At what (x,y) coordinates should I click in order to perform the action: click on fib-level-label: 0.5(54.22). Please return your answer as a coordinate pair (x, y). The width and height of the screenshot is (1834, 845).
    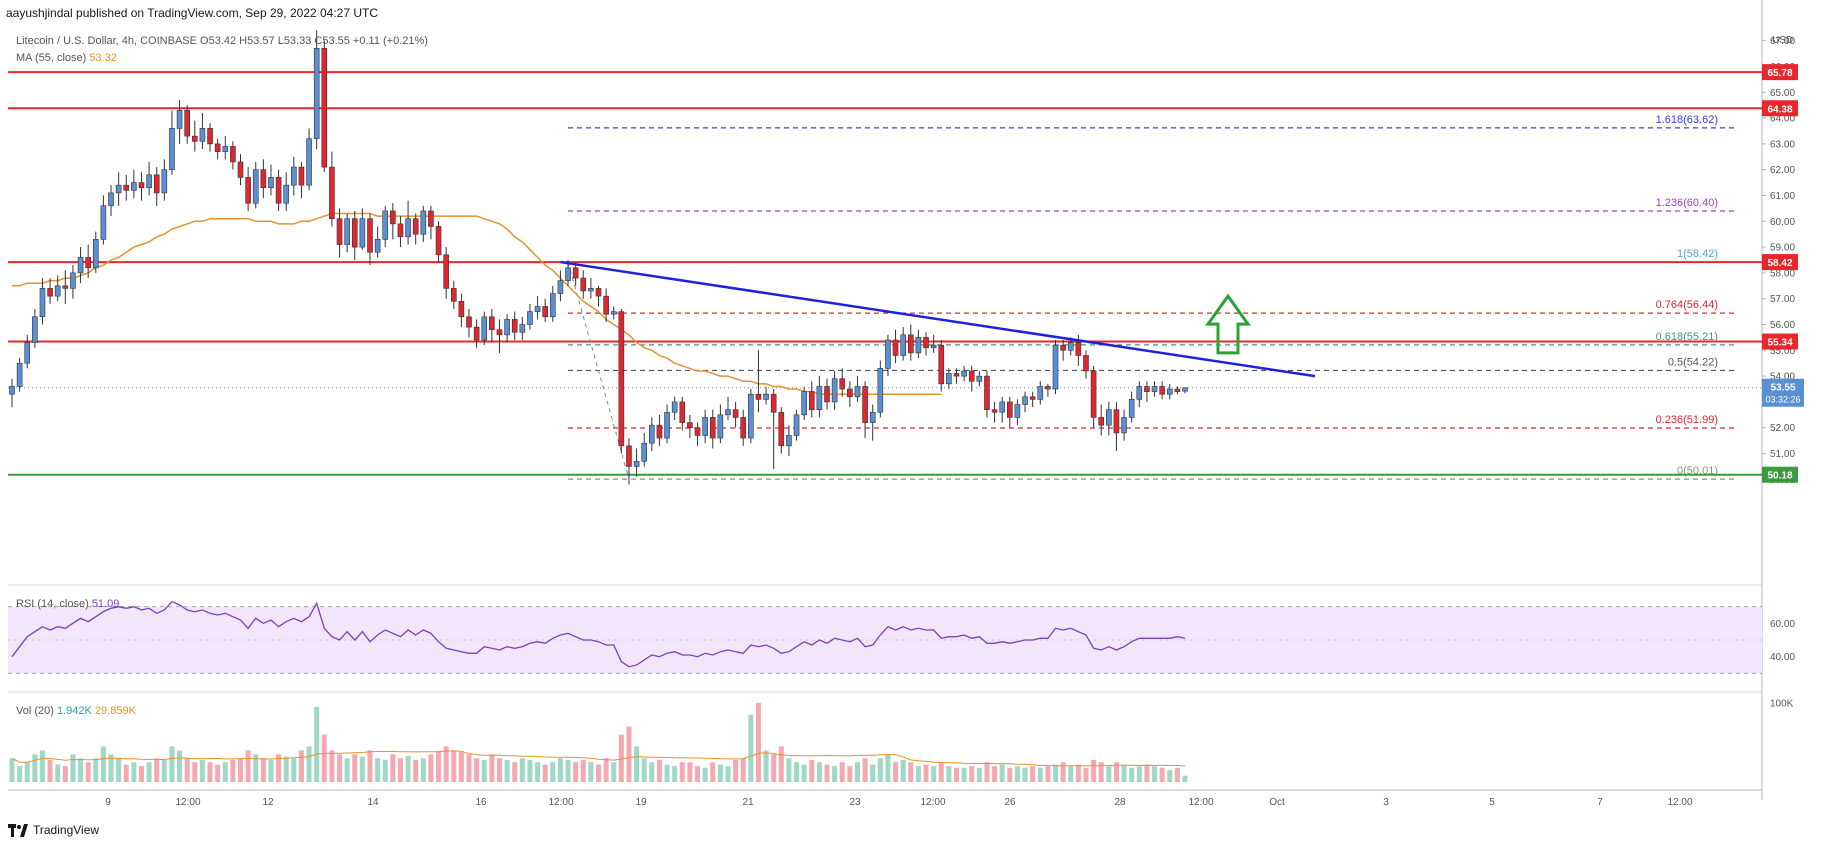
    Looking at the image, I should click on (1693, 362).